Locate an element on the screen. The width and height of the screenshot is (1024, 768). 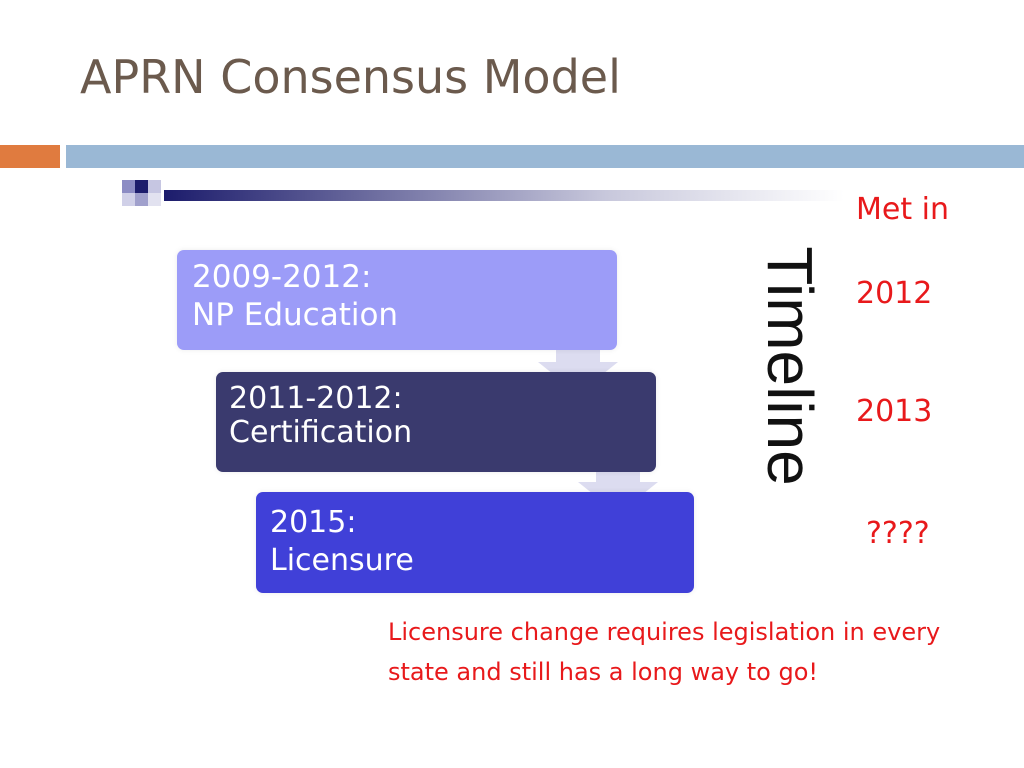
timeline-label: Timeline is located at coordinates (790, 366).